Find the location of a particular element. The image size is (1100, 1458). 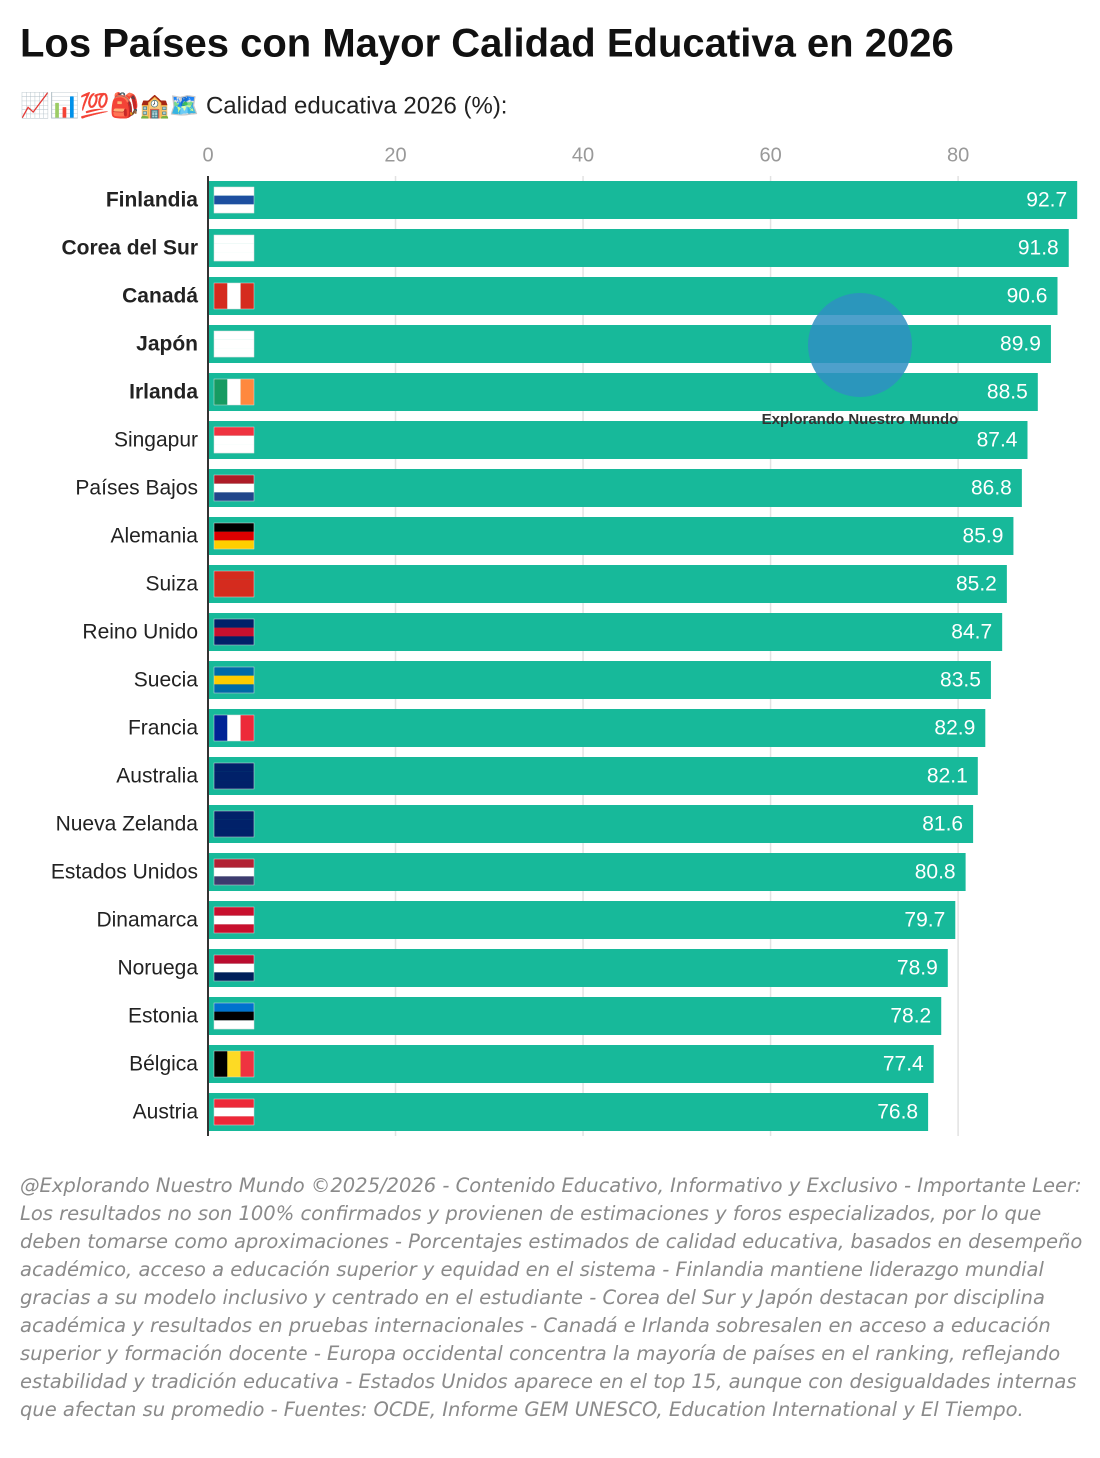

value-label: 78.9 is located at coordinates (917, 968).